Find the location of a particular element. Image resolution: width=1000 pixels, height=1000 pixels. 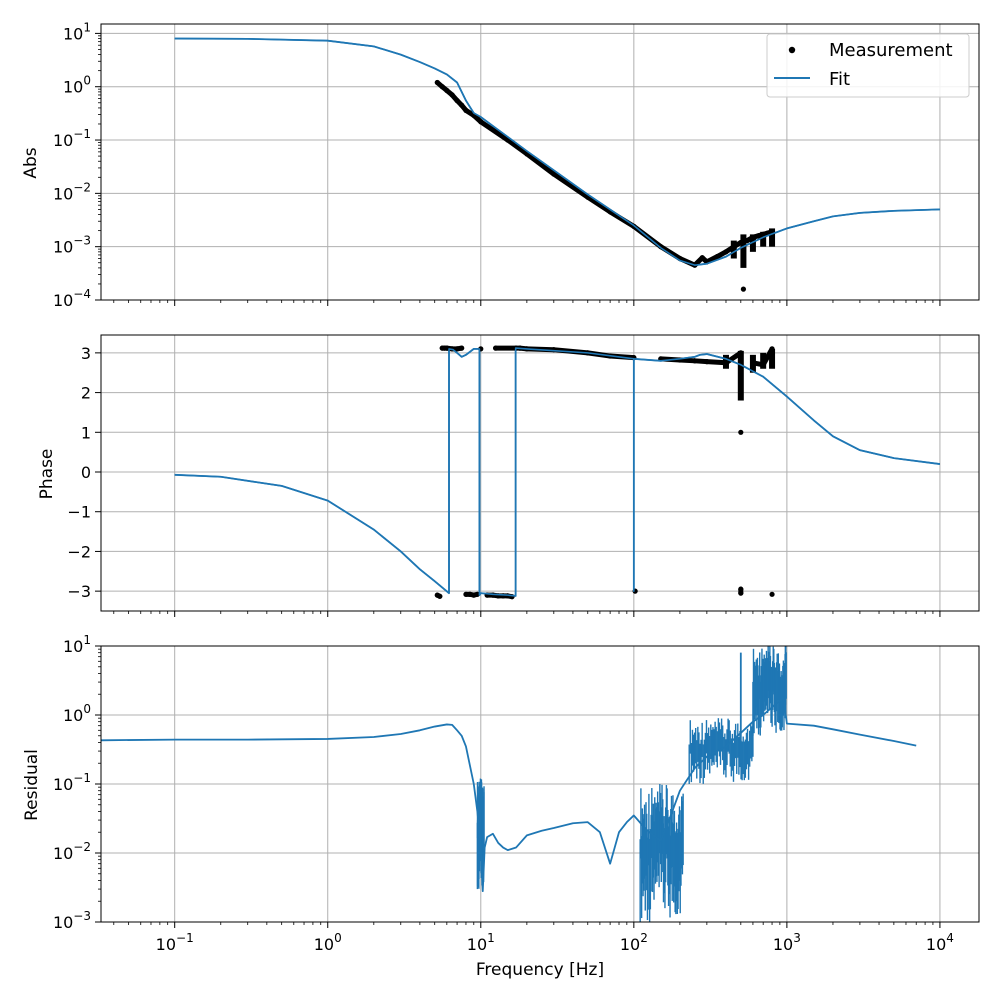

y-tick-label: −2 is located at coordinates (79, 551).